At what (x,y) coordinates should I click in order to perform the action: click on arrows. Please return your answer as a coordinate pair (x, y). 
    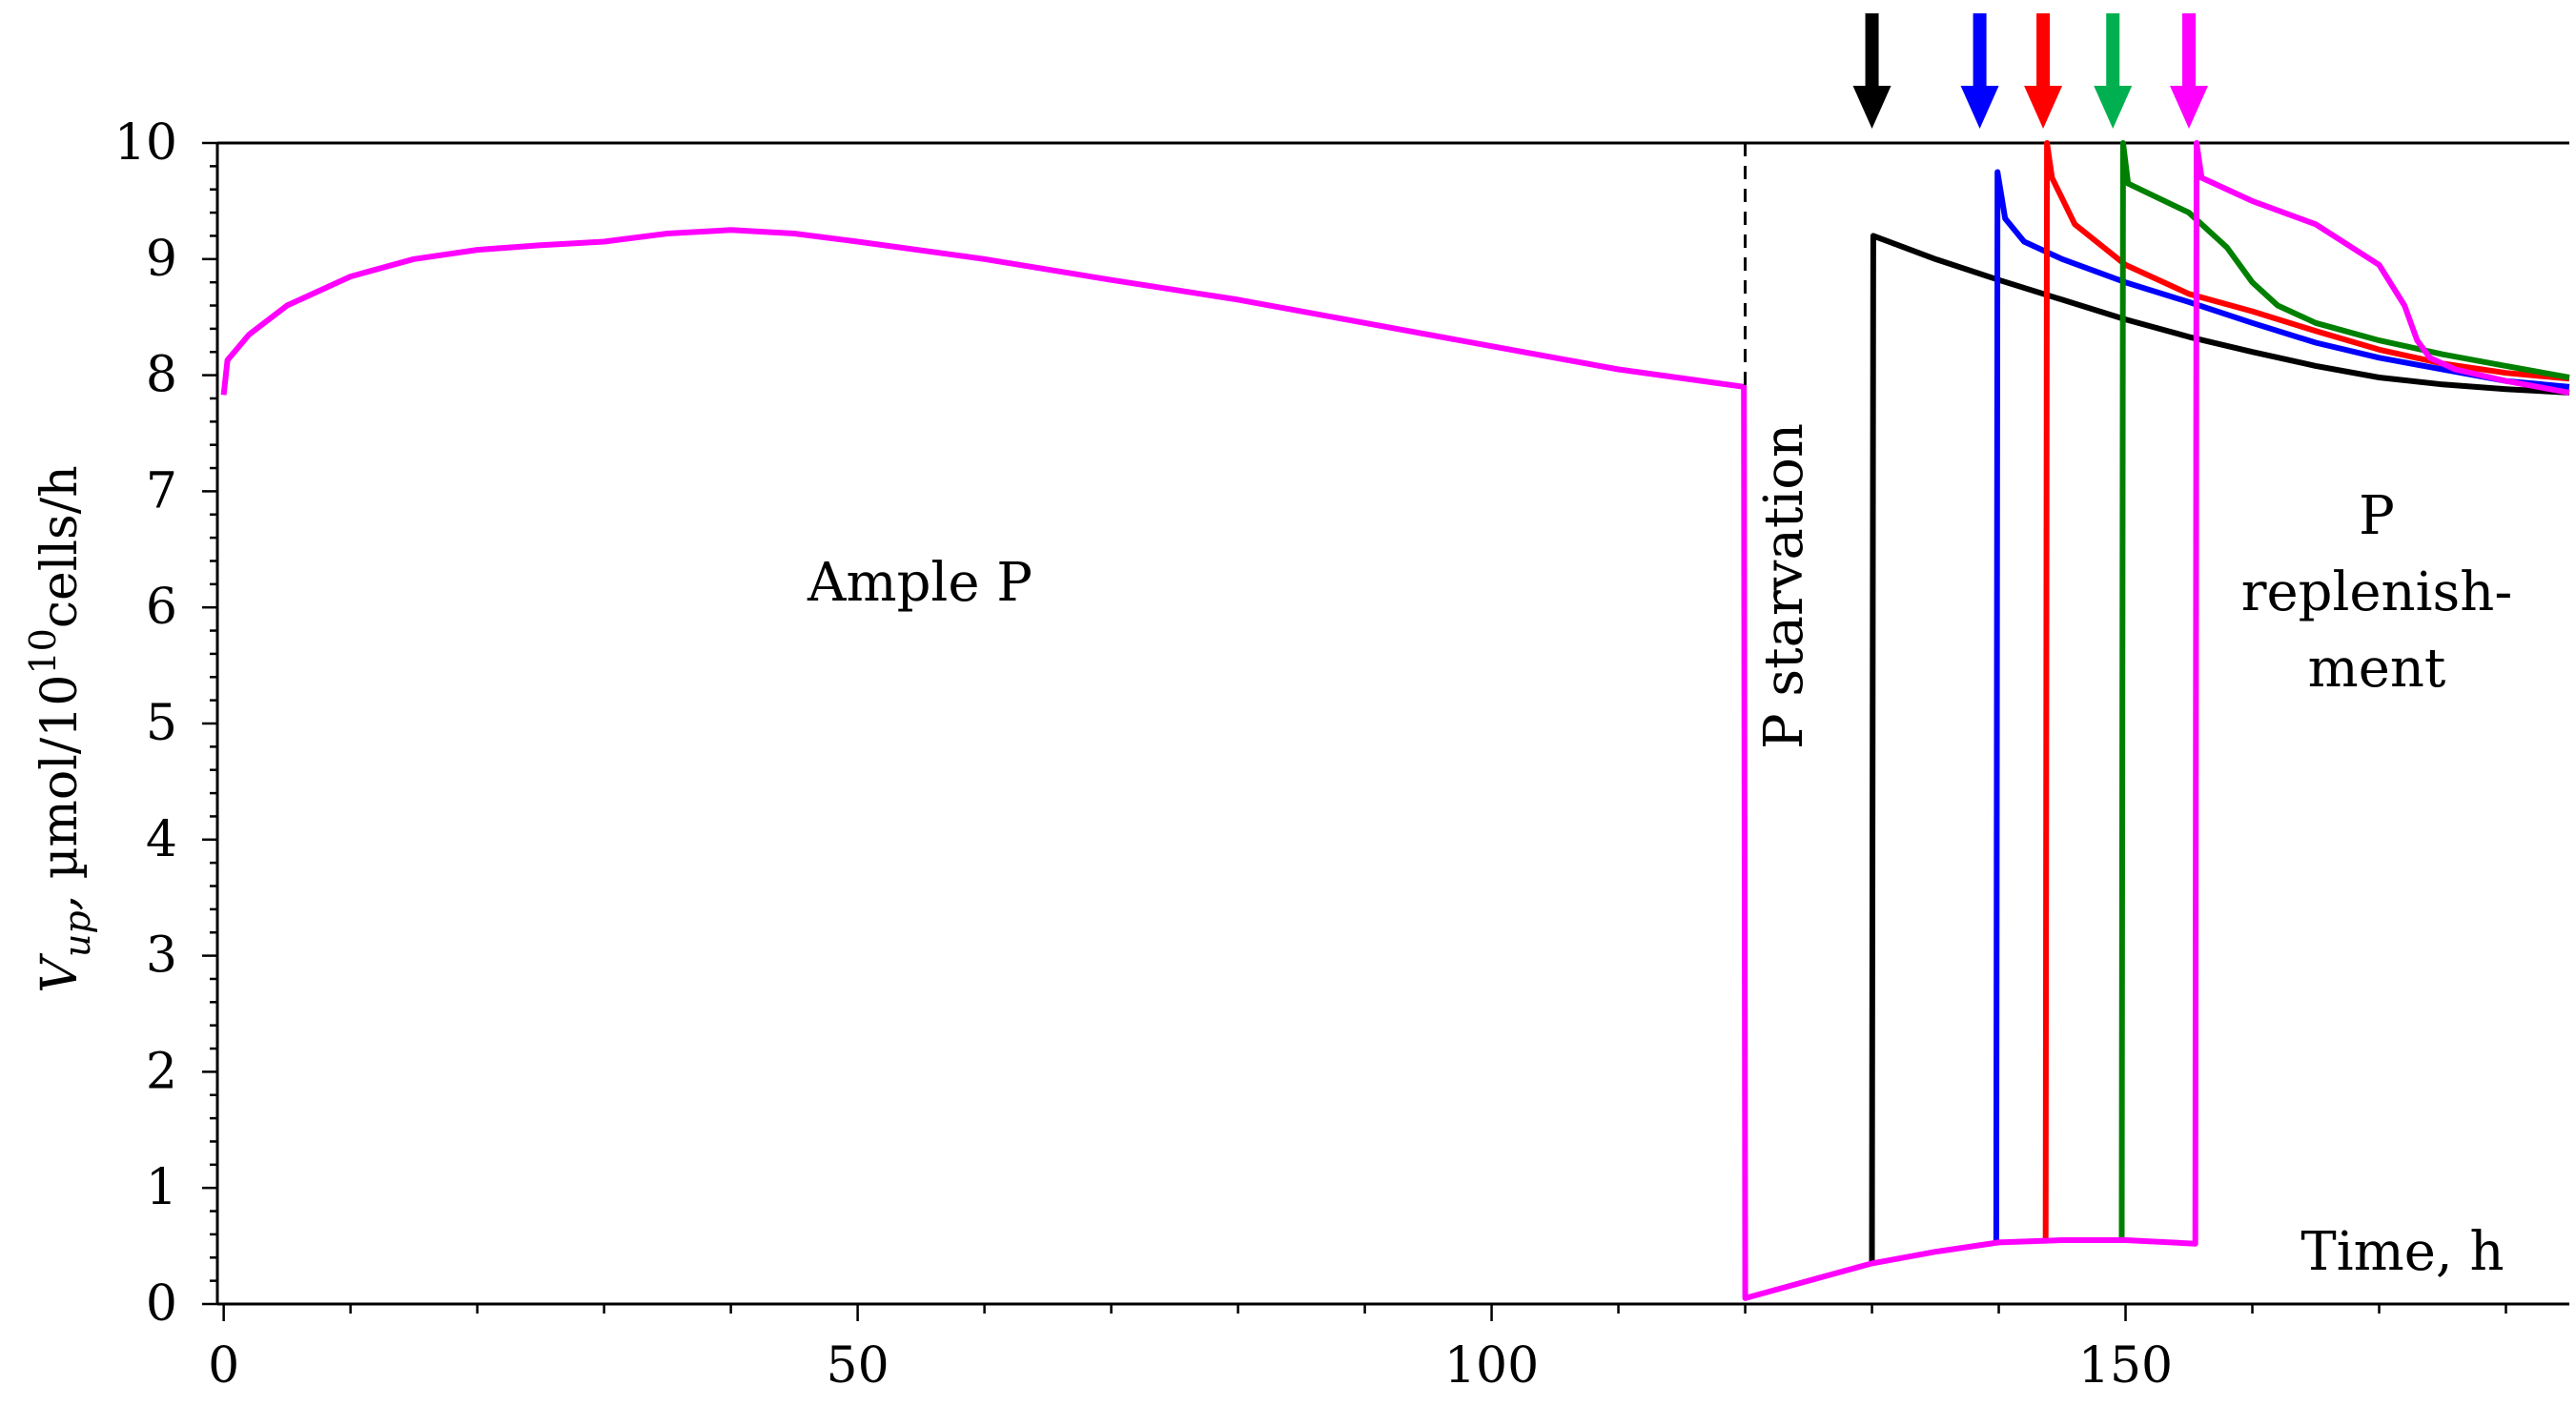
    Looking at the image, I should click on (2031, 71).